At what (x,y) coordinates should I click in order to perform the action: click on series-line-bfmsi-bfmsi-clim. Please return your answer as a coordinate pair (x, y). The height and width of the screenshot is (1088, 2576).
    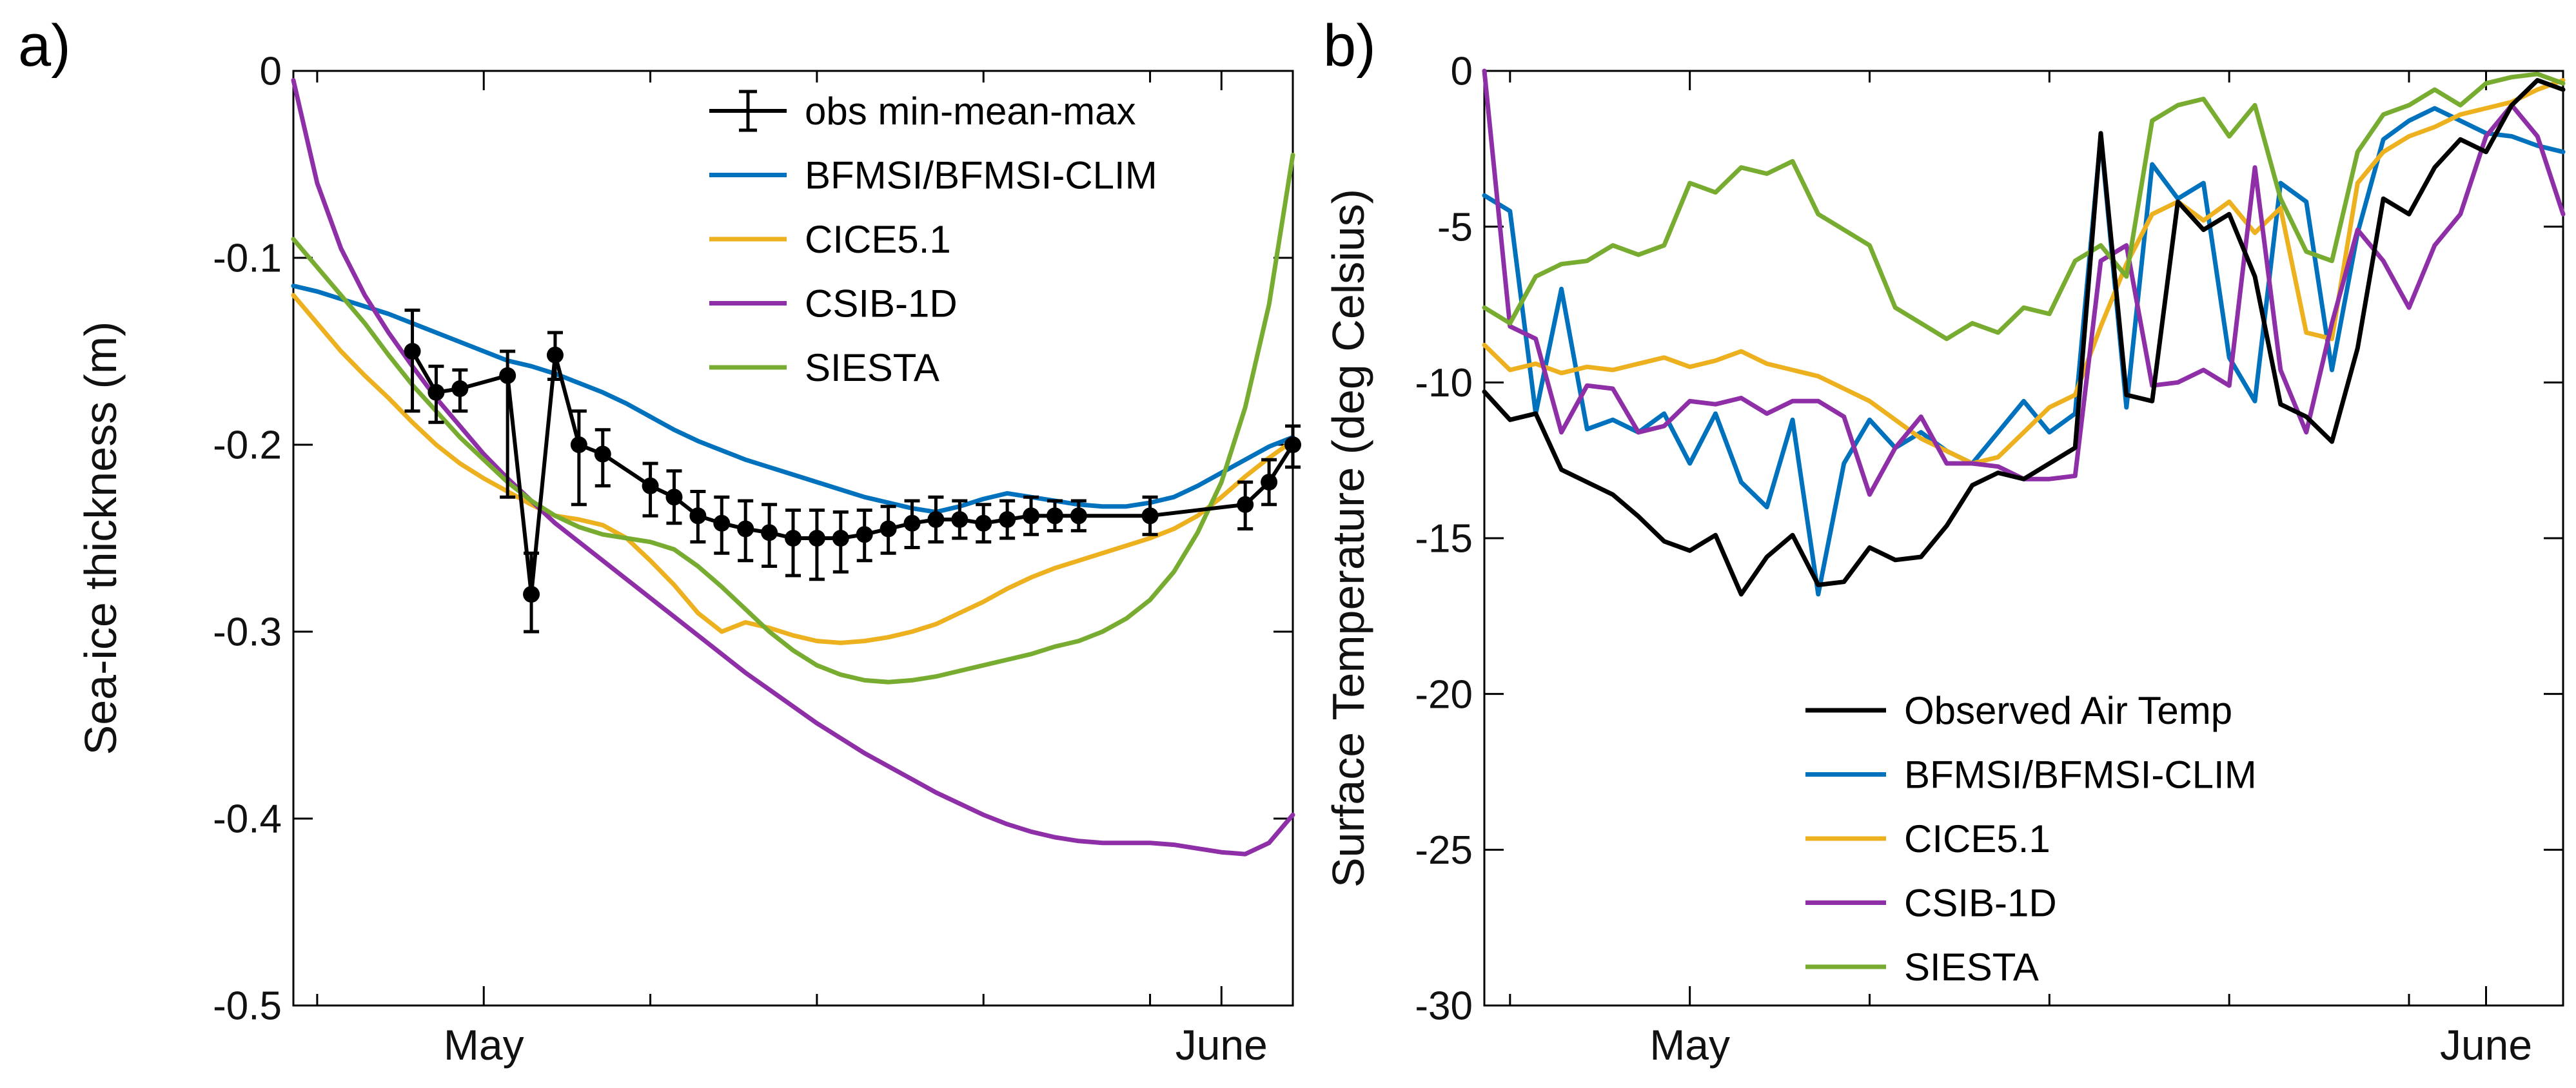
    Looking at the image, I should click on (793, 399).